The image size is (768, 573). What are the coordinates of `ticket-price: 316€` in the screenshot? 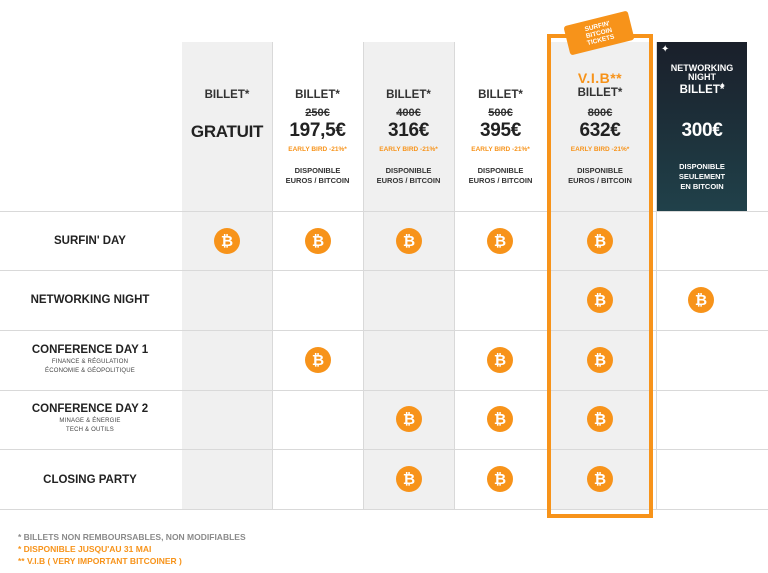 It's located at (408, 130).